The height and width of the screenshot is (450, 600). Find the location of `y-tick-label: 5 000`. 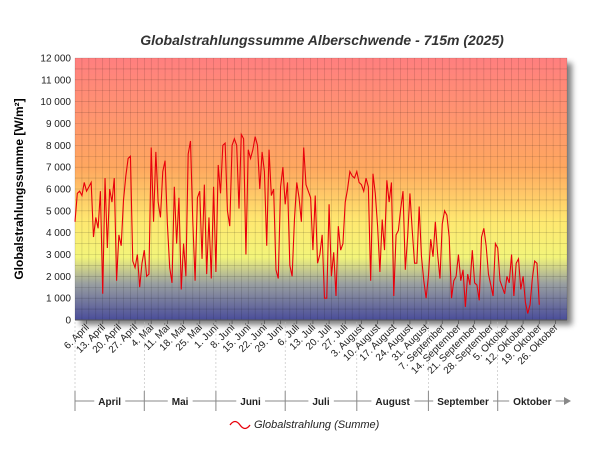

y-tick-label: 5 000 is located at coordinates (58, 211).